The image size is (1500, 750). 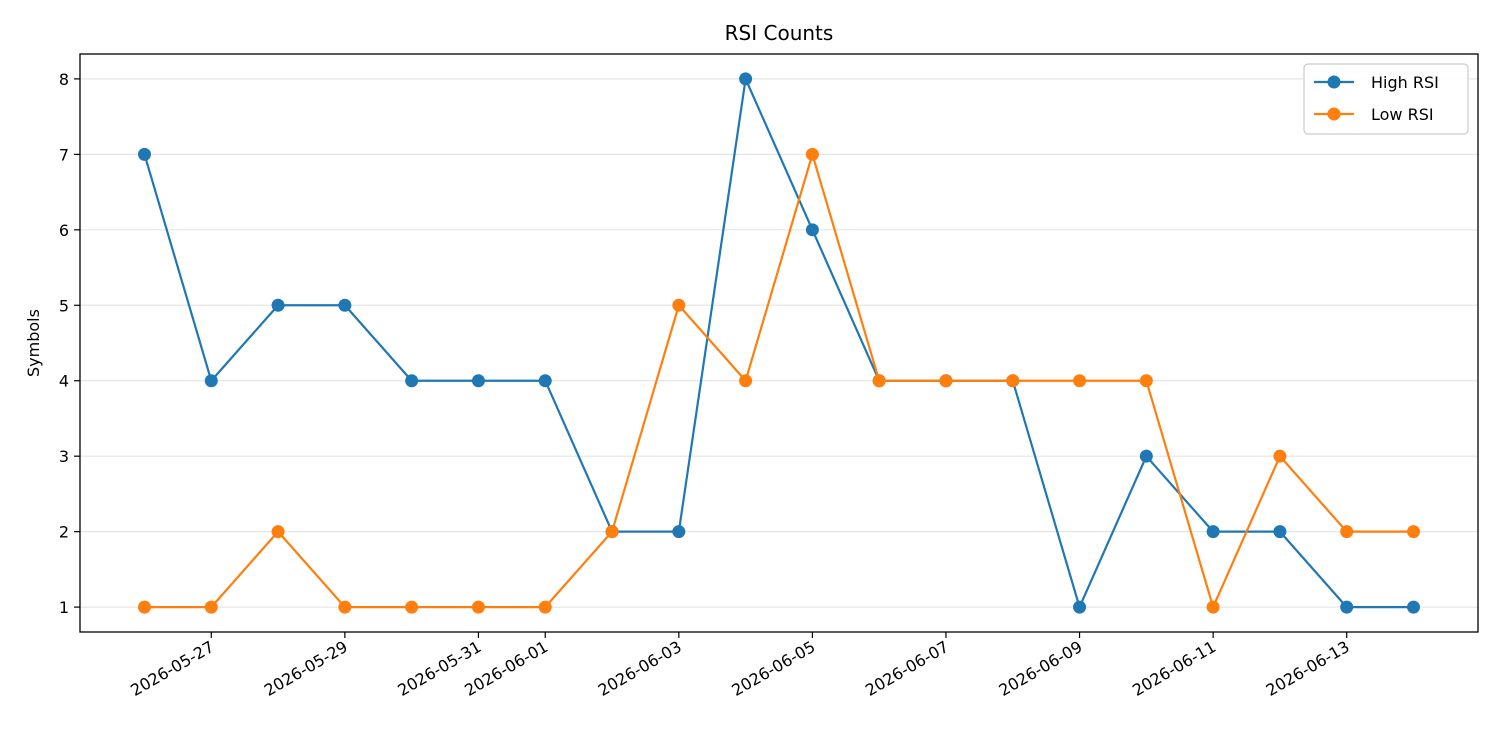 What do you see at coordinates (69, 343) in the screenshot?
I see `y-axis: 1 2 3 4 5 6 7 8` at bounding box center [69, 343].